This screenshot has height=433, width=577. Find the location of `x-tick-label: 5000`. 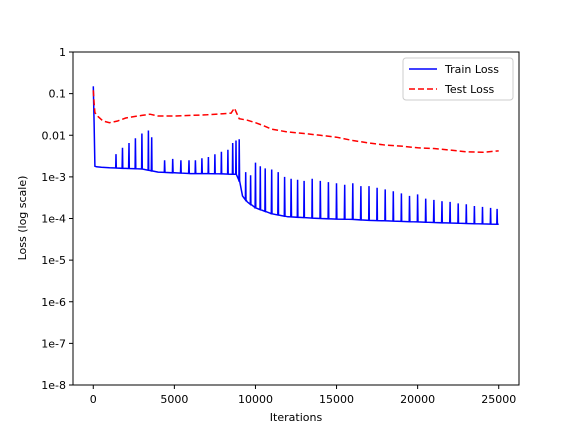

x-tick-label: 5000 is located at coordinates (174, 399).